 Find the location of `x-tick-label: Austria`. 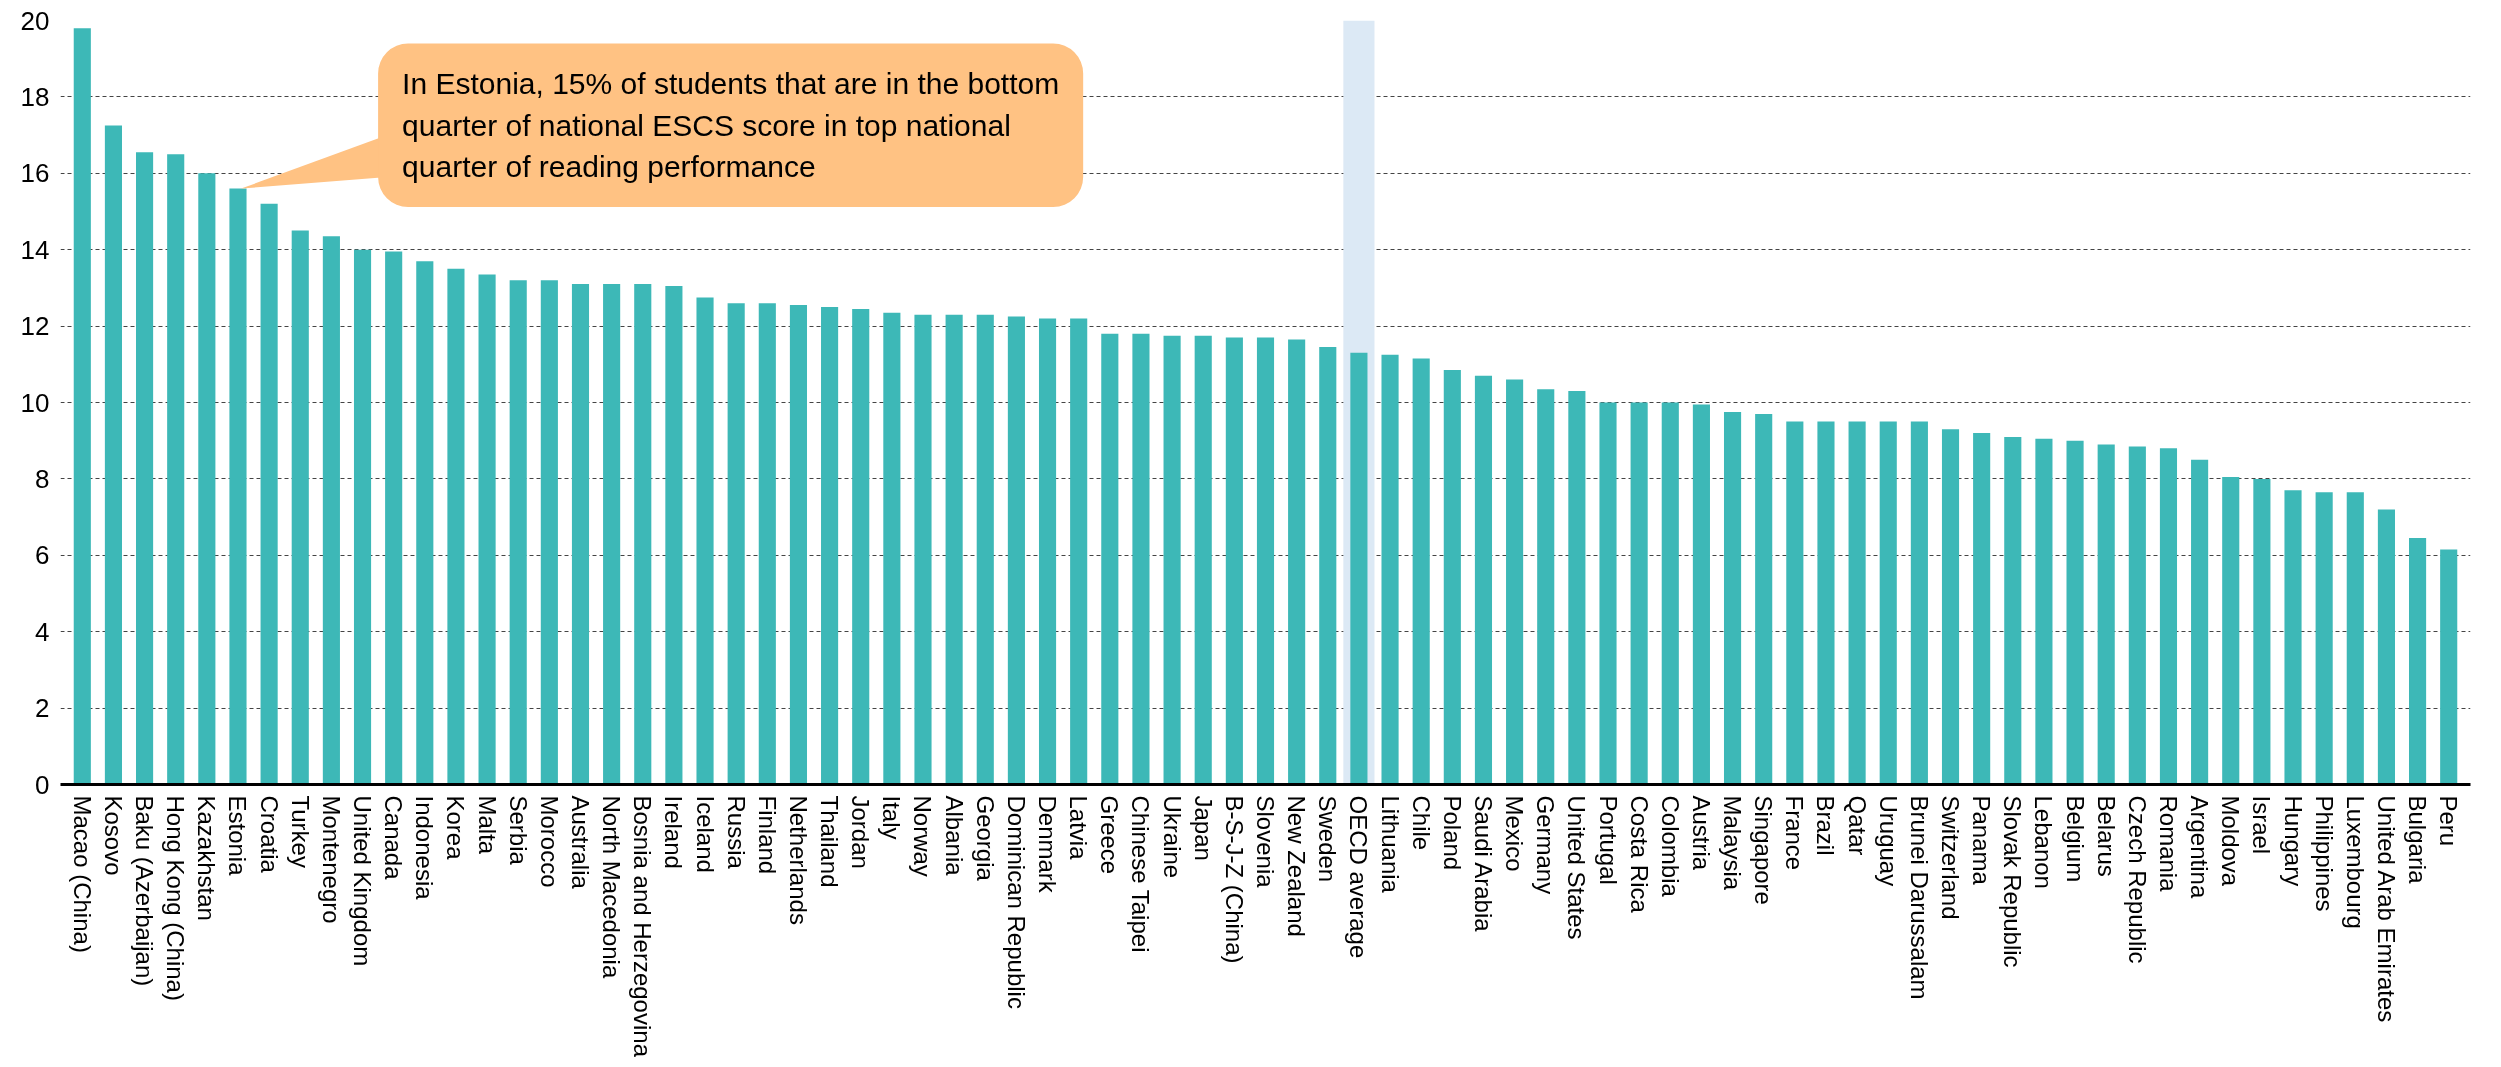

x-tick-label: Austria is located at coordinates (1701, 833).